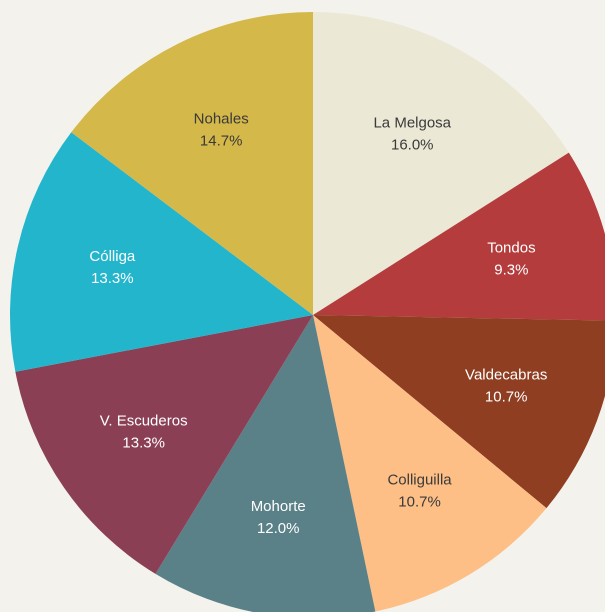 The height and width of the screenshot is (612, 605). What do you see at coordinates (506, 375) in the screenshot?
I see `slice-label: Valdecabras` at bounding box center [506, 375].